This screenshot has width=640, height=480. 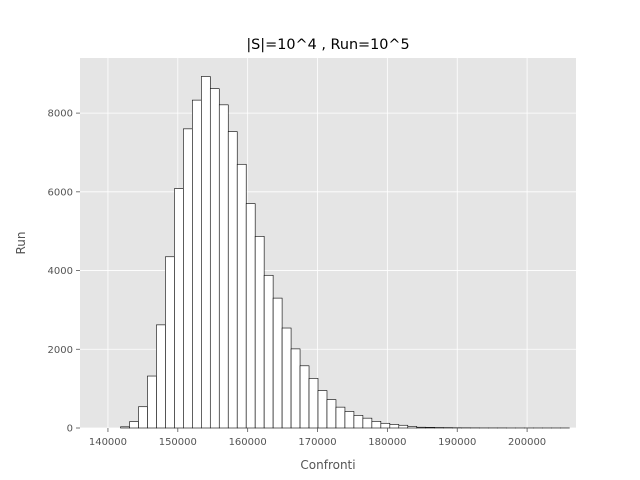 I want to click on x-tick-label: 140000, so click(x=108, y=442).